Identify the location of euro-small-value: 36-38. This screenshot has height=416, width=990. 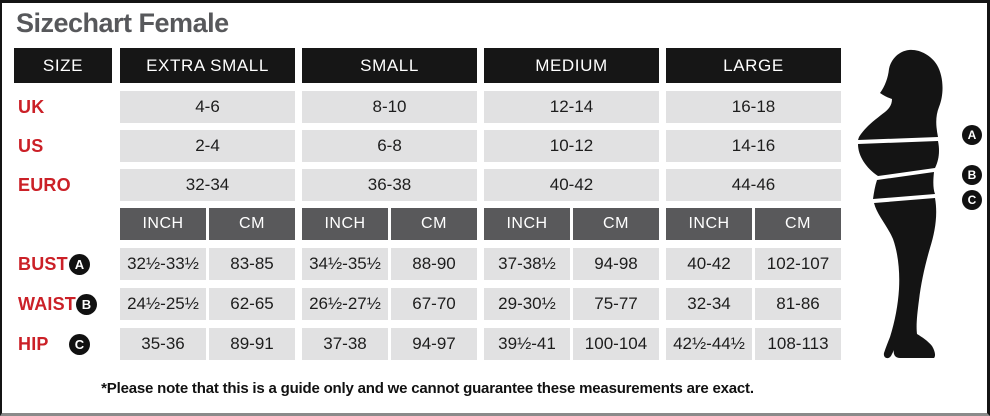
(389, 185).